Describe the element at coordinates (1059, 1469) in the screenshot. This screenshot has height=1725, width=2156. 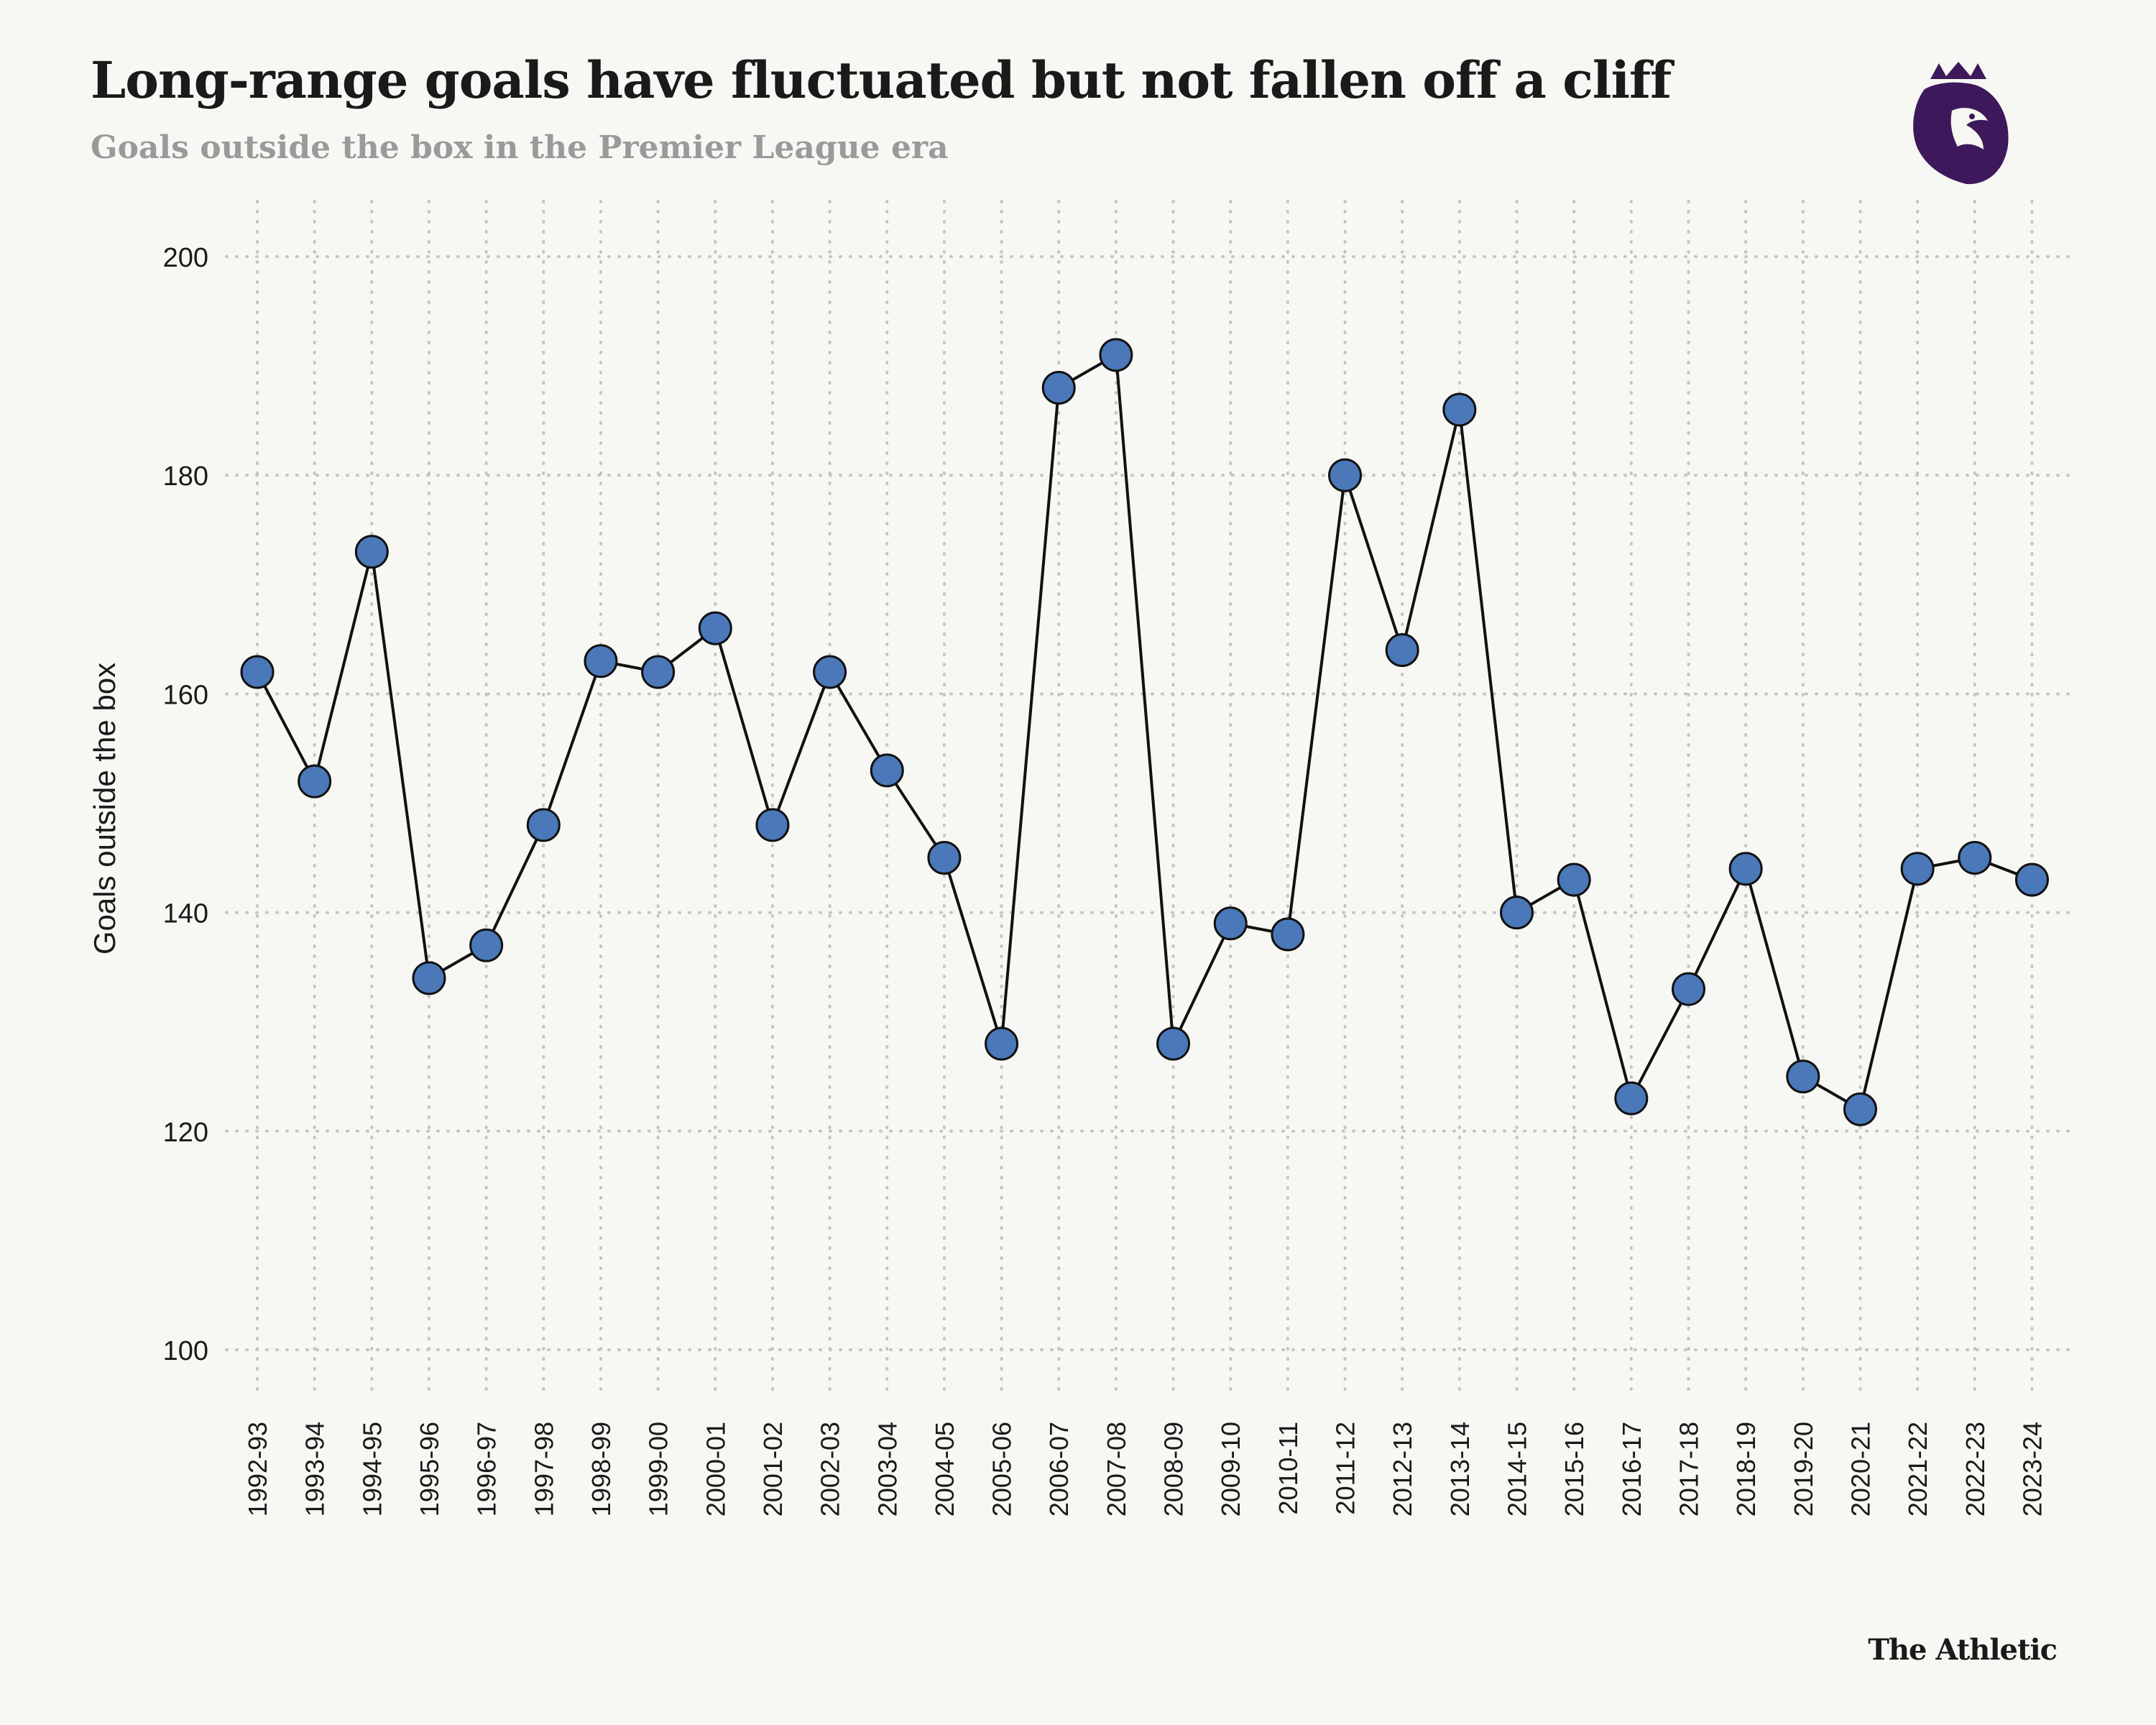
I see `x-tick-label: 2006-07` at that location.